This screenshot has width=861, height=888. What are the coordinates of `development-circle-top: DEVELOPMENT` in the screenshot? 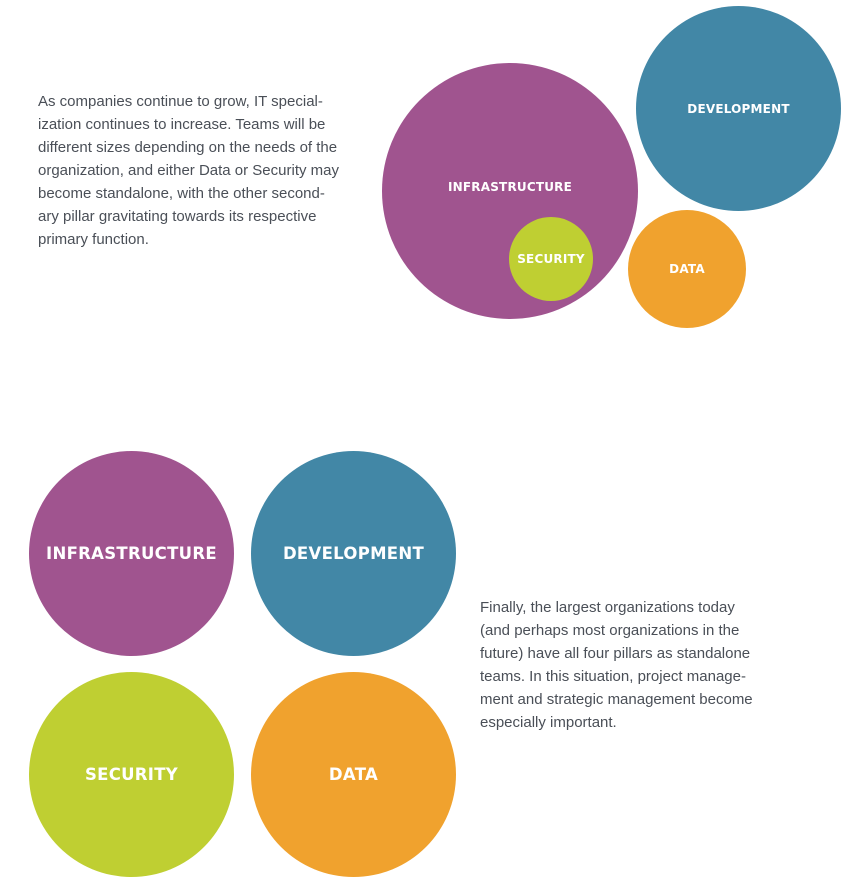 It's located at (738, 108).